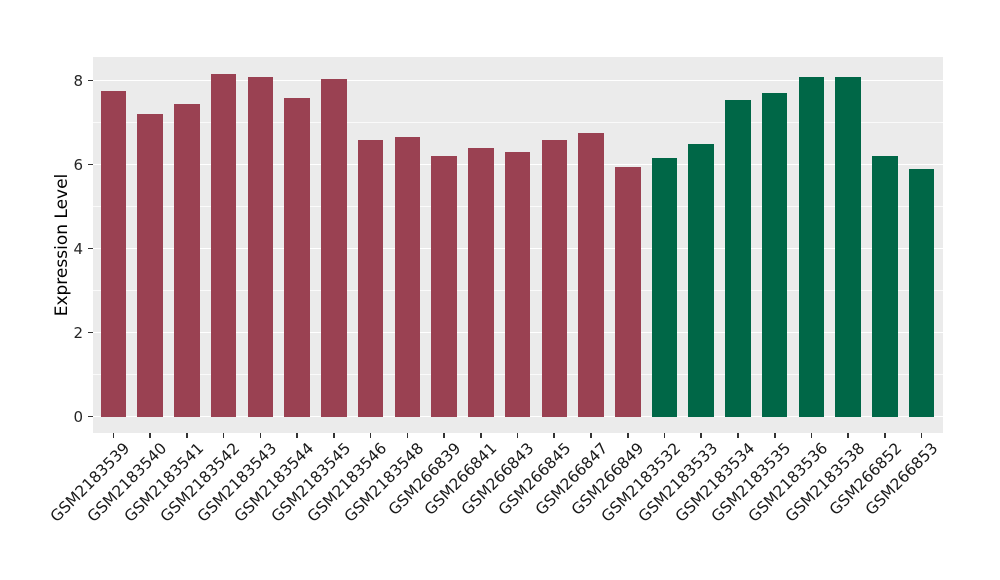  I want to click on y-axis-title: Expression Level, so click(62, 245).